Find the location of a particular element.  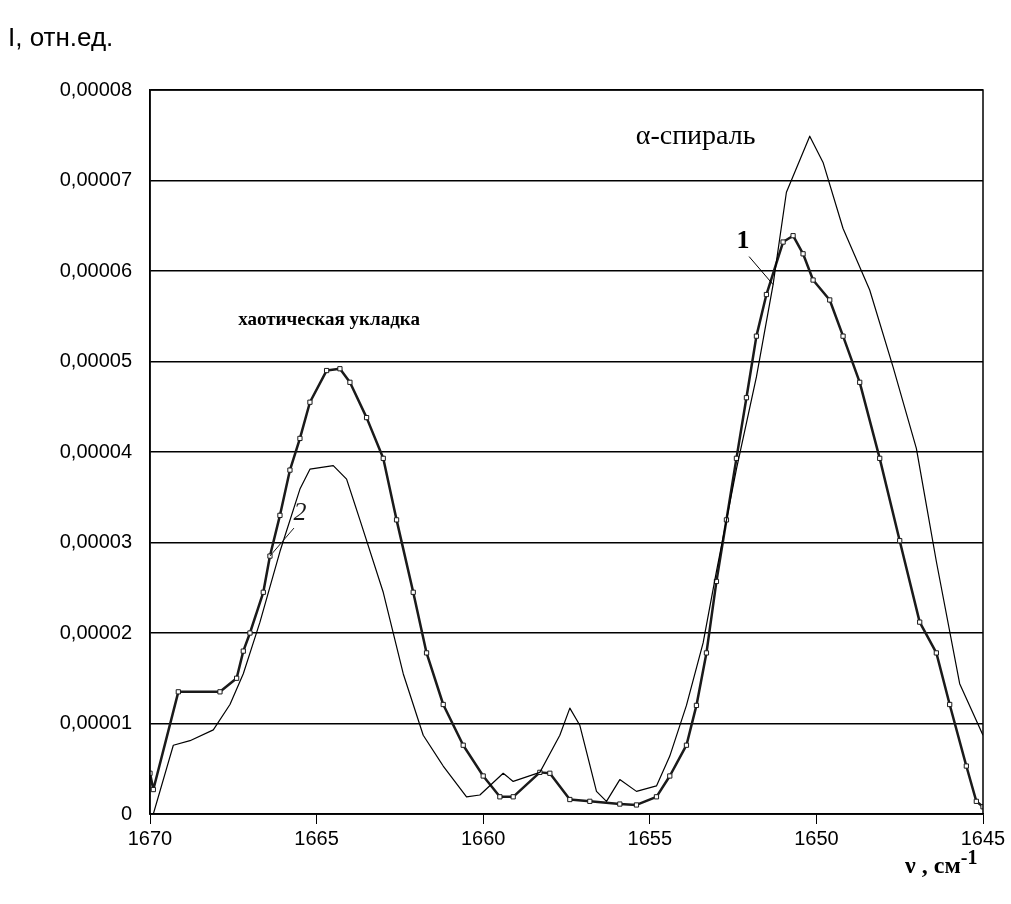

y-tick-label: 0,00003 is located at coordinates (95, 541).